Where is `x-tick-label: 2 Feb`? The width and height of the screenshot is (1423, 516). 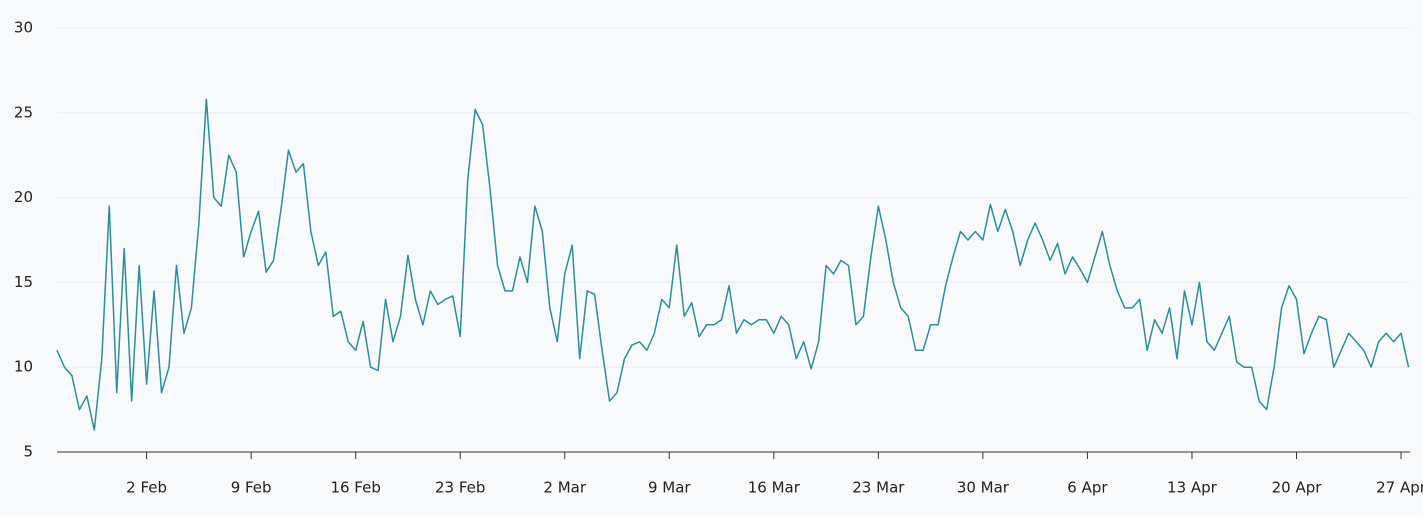 x-tick-label: 2 Feb is located at coordinates (146, 488).